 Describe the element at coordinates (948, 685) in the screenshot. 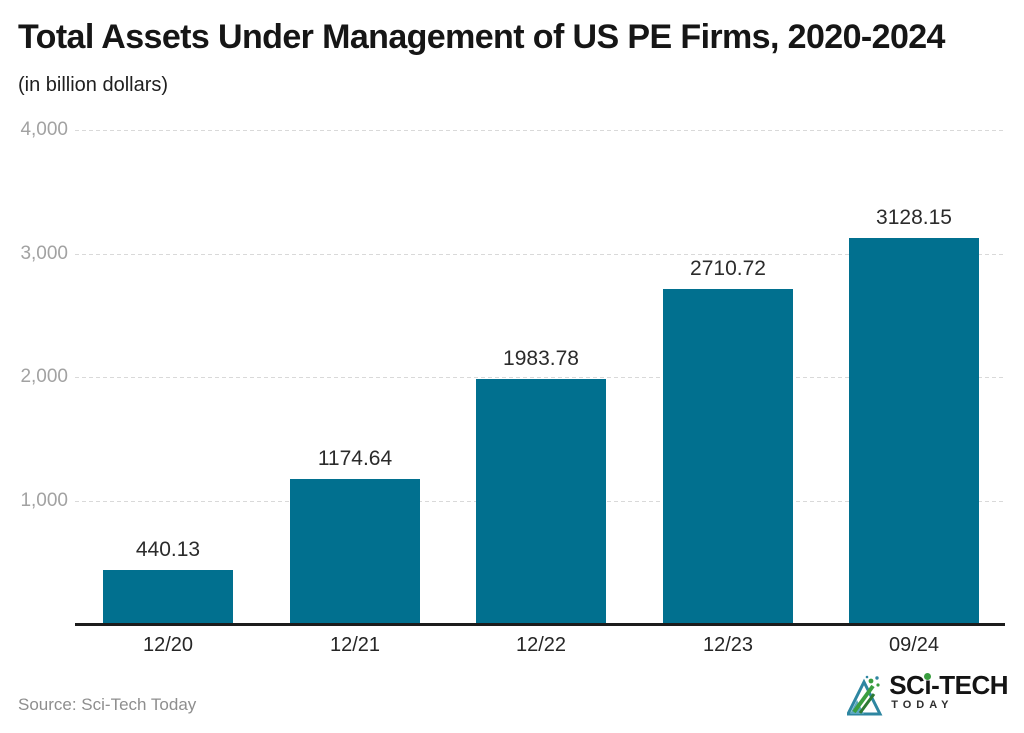

I see `logo-word-sci-tech: SCi-TECH` at that location.